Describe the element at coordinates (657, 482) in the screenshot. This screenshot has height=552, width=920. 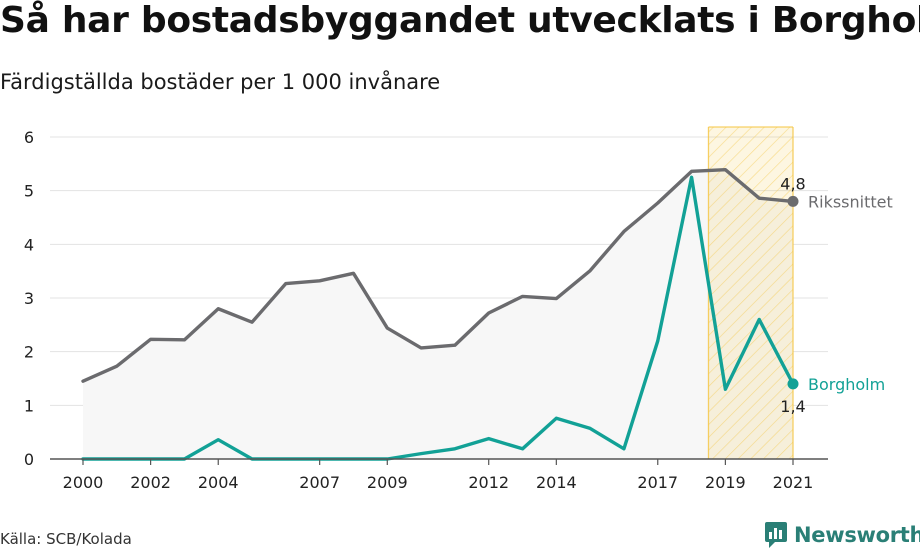
I see `x-tick-label-2017: 2017` at that location.